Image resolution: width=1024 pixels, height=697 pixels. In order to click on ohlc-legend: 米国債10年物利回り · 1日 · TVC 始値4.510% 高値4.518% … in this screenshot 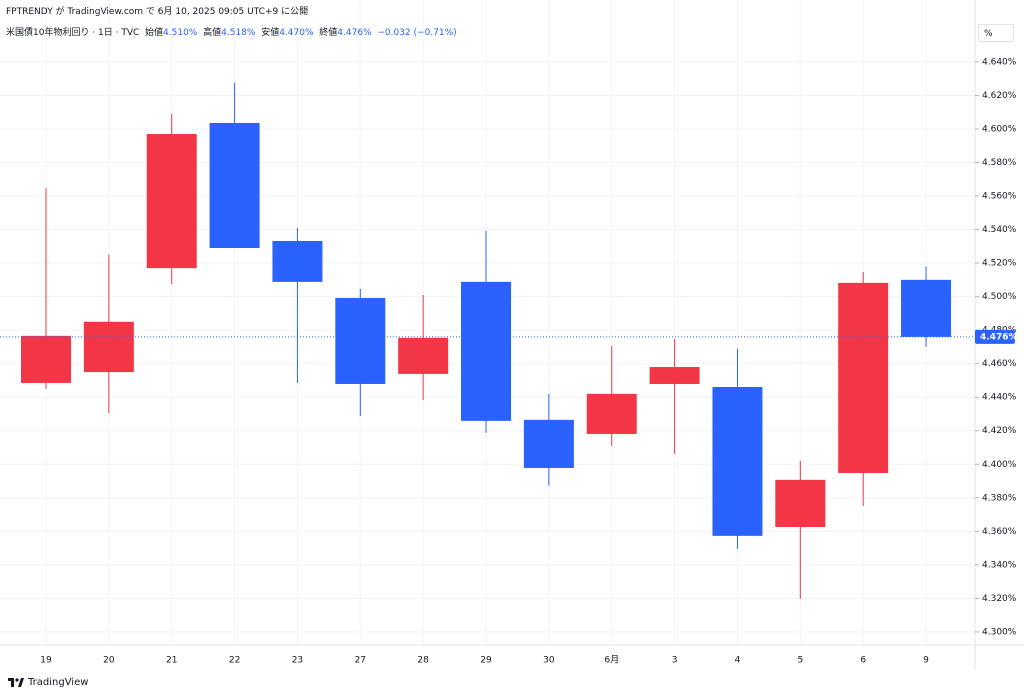, I will do `click(231, 31)`.